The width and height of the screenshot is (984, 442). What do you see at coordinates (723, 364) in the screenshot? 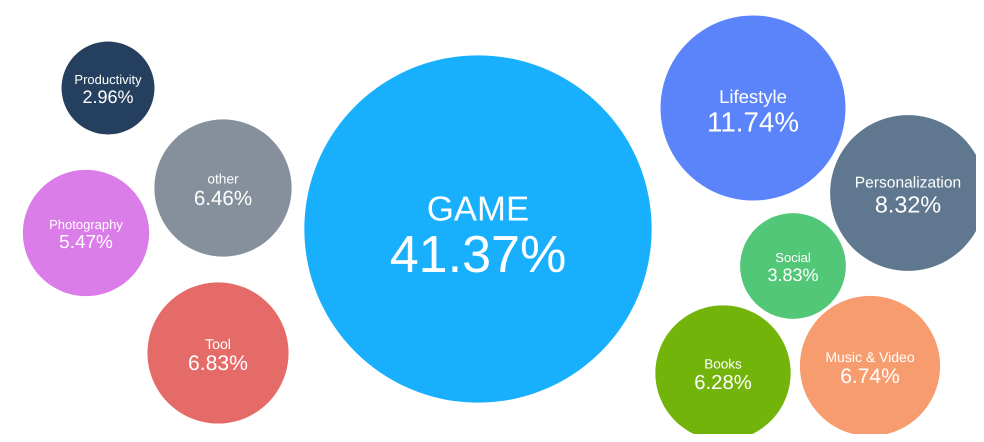
I see `category-label: Books` at bounding box center [723, 364].